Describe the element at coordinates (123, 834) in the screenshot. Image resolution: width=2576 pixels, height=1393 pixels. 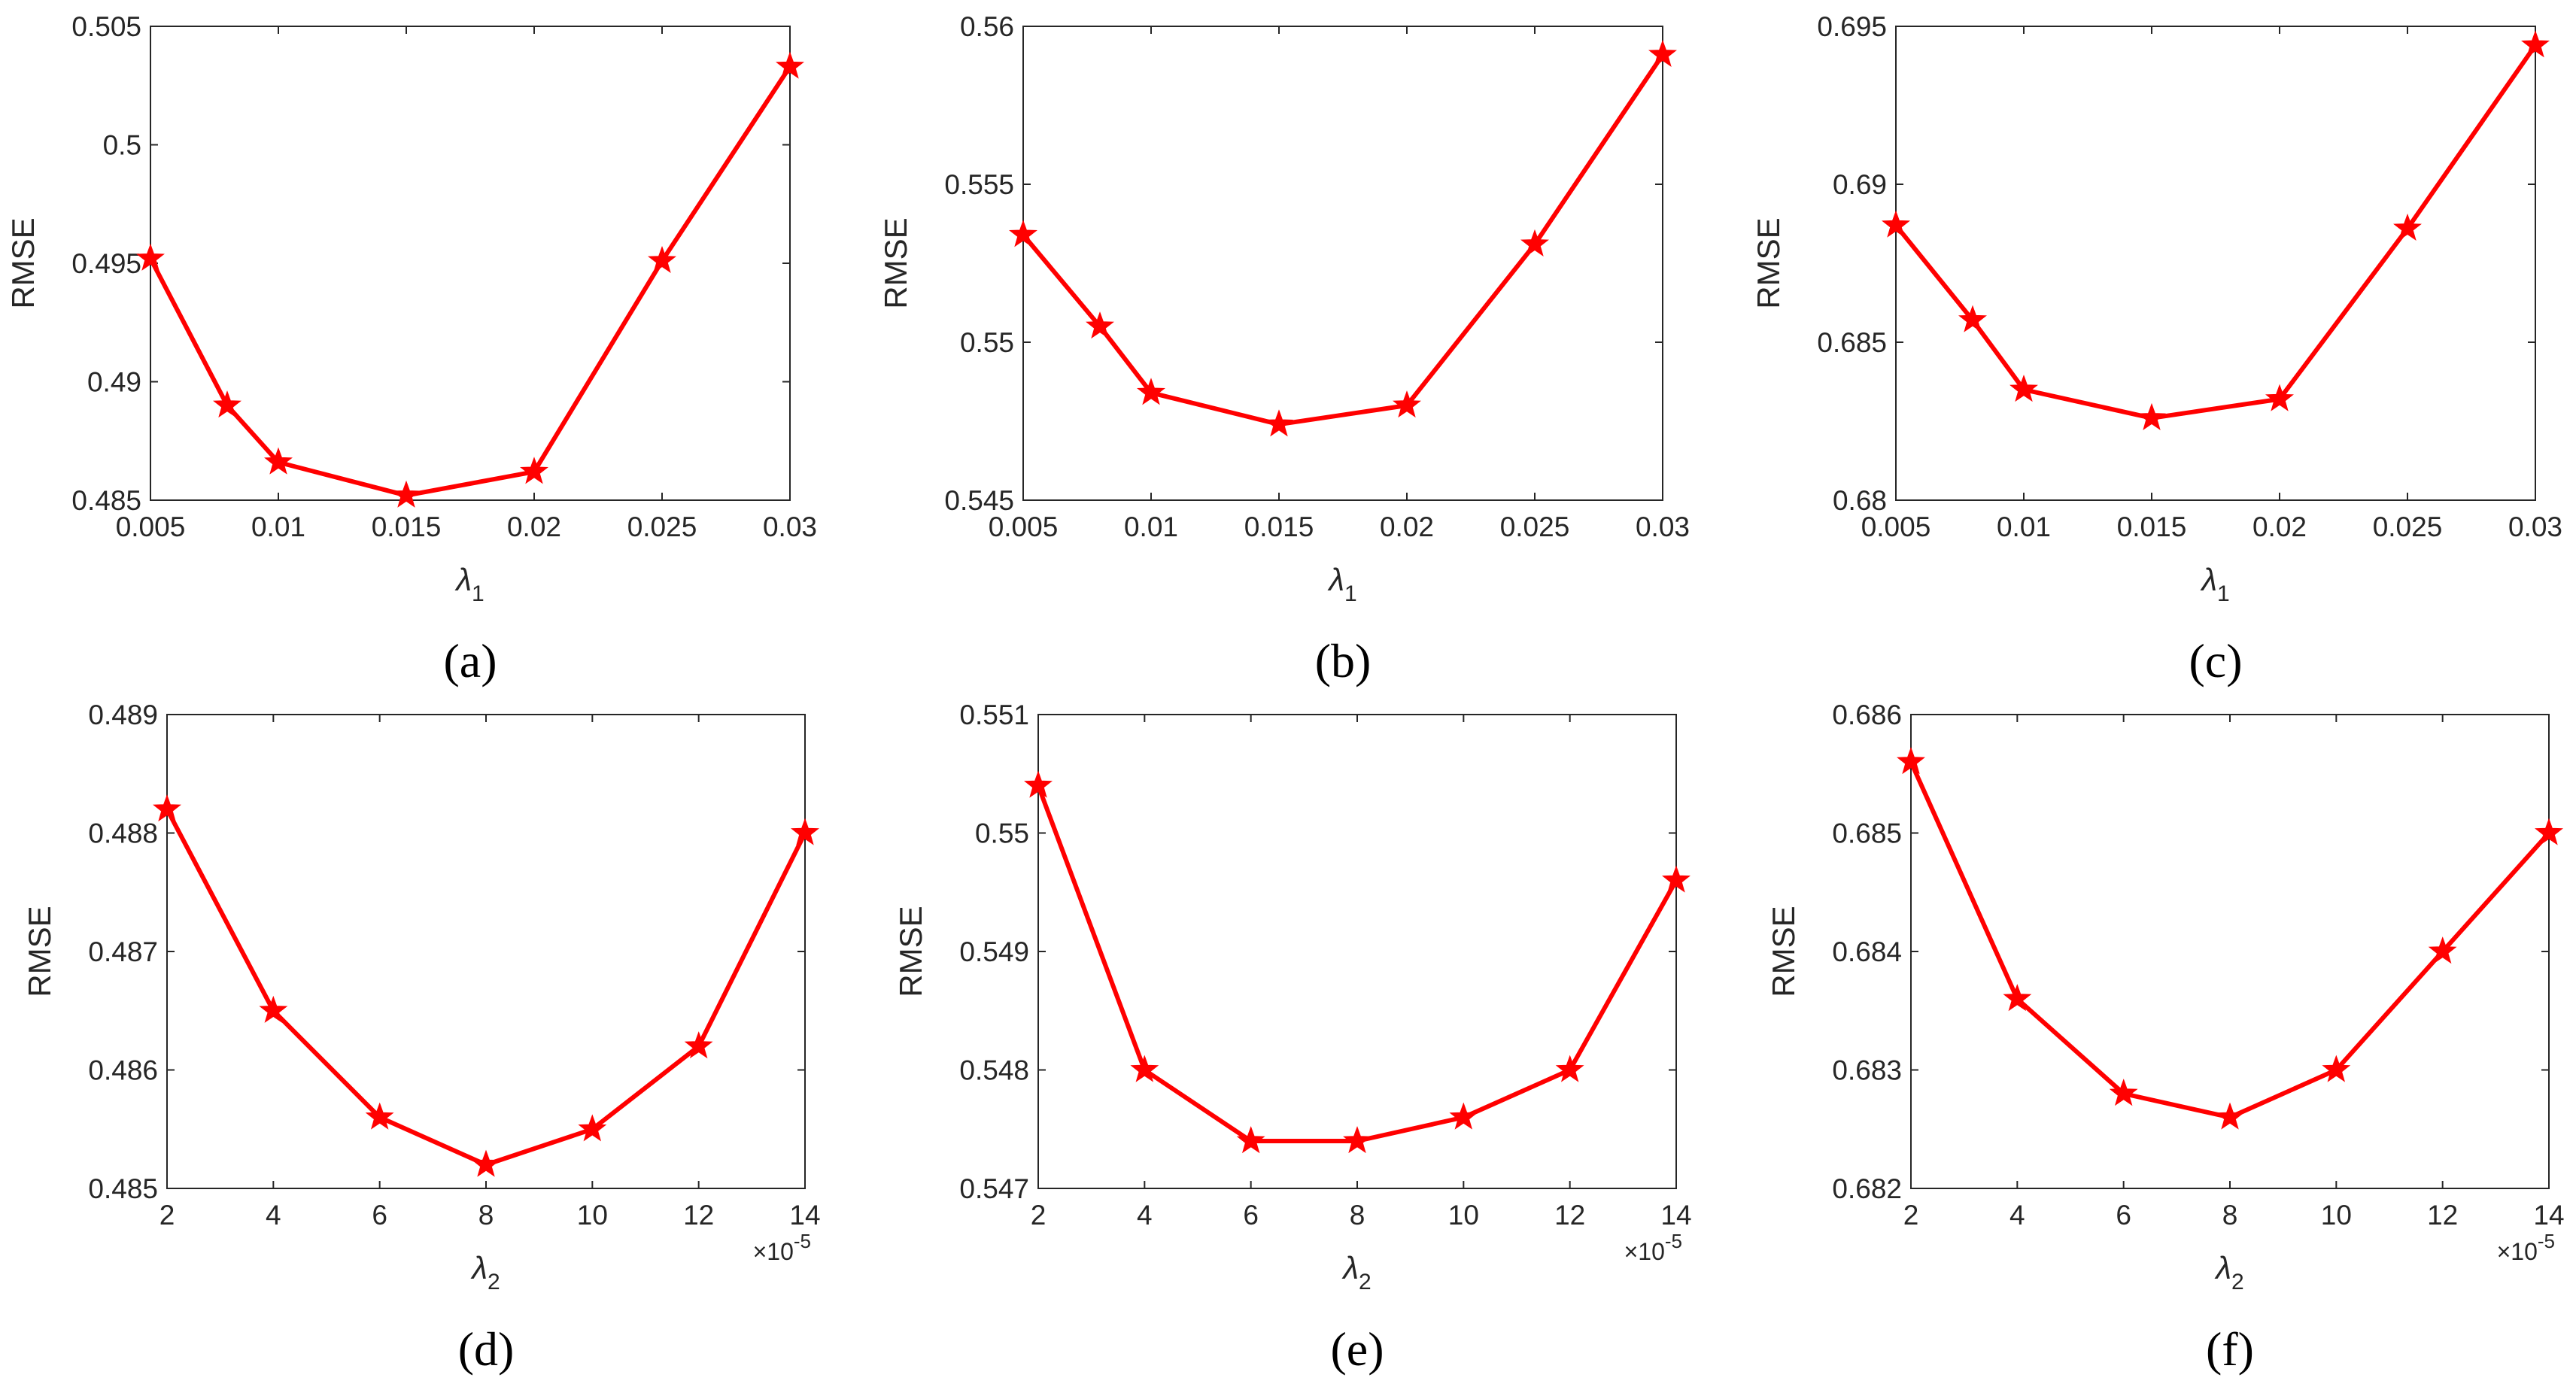
I see `y-tick-label: 0.488` at that location.